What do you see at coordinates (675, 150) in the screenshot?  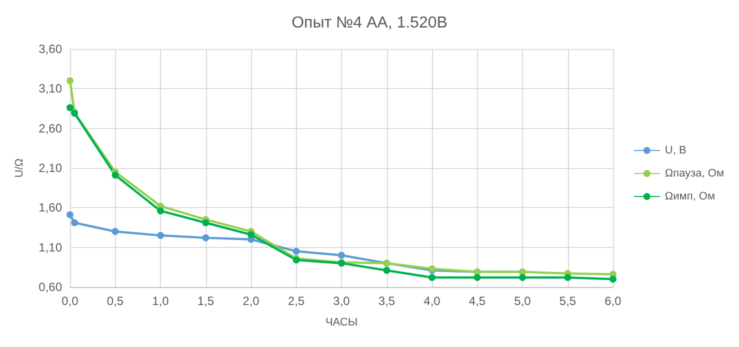 I see `legend-label: U, В` at bounding box center [675, 150].